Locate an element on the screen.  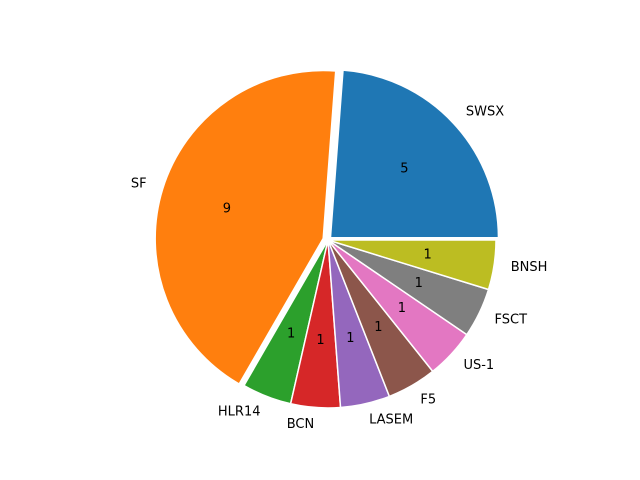
slice-label: SWSX is located at coordinates (485, 112).